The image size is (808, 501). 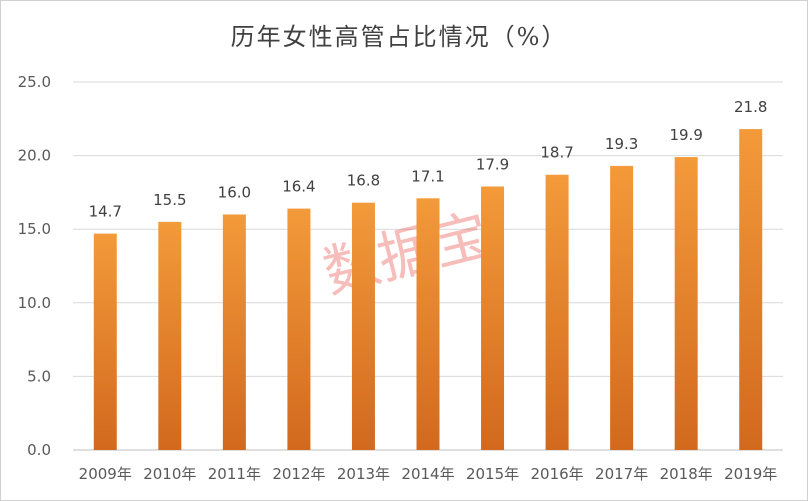 What do you see at coordinates (750, 107) in the screenshot?
I see `data-label: 21.8` at bounding box center [750, 107].